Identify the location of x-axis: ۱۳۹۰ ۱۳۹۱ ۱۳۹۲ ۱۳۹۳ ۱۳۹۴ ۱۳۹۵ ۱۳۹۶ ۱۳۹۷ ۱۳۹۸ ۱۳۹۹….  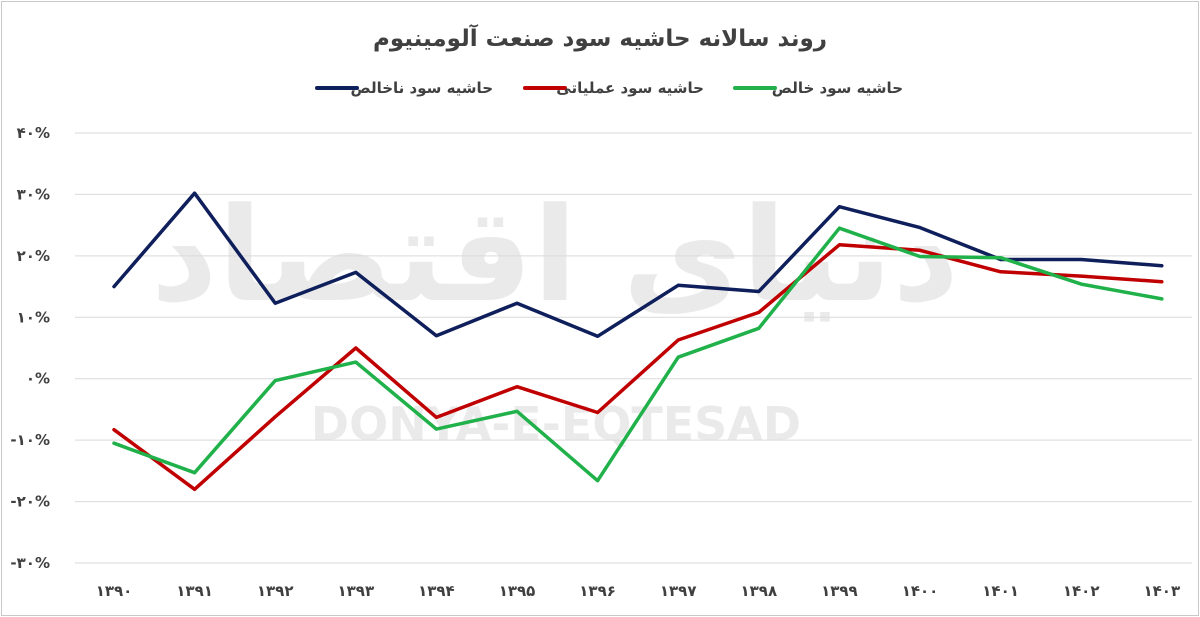
(638, 591).